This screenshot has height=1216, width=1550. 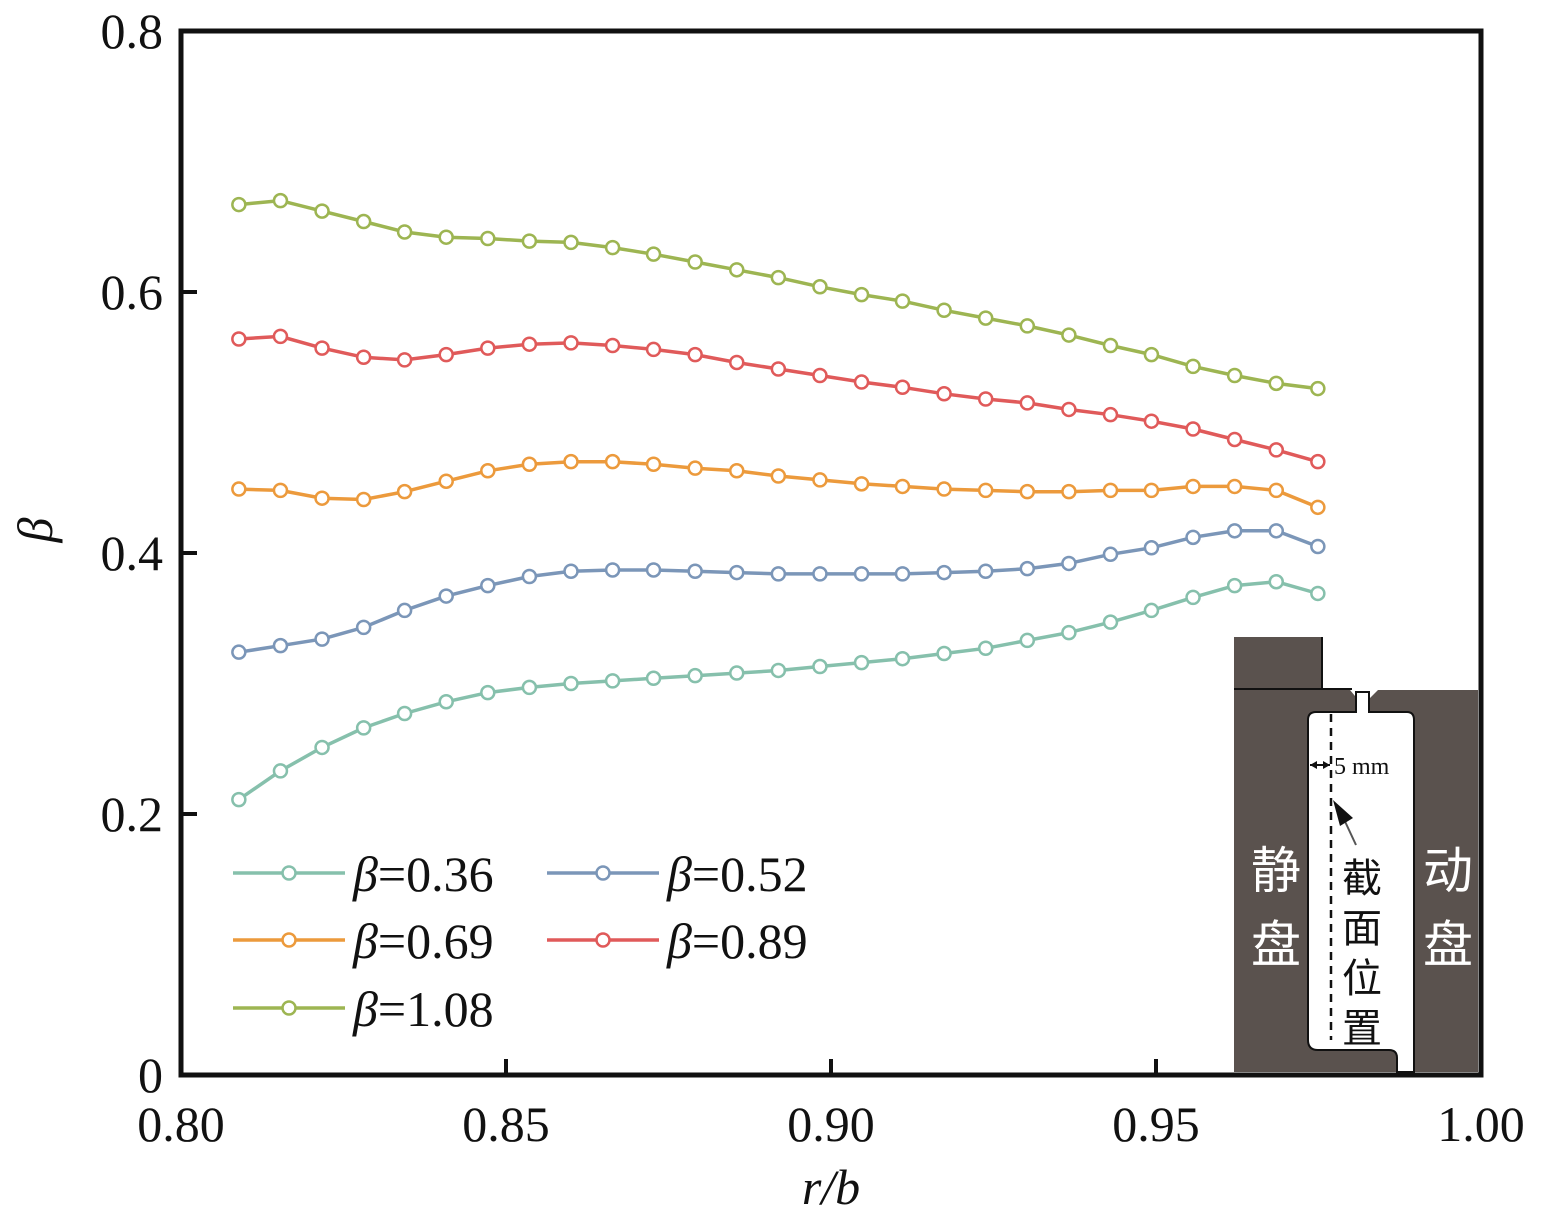 What do you see at coordinates (831, 1124) in the screenshot?
I see `x-tick-label: 0.90` at bounding box center [831, 1124].